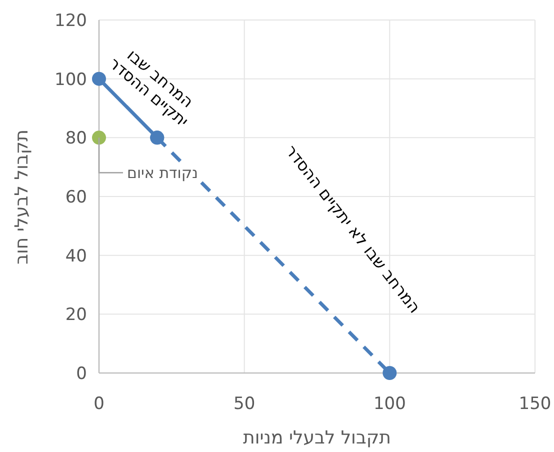 The image size is (554, 452). What do you see at coordinates (81, 374) in the screenshot?
I see `y-tick-label: 0` at bounding box center [81, 374].